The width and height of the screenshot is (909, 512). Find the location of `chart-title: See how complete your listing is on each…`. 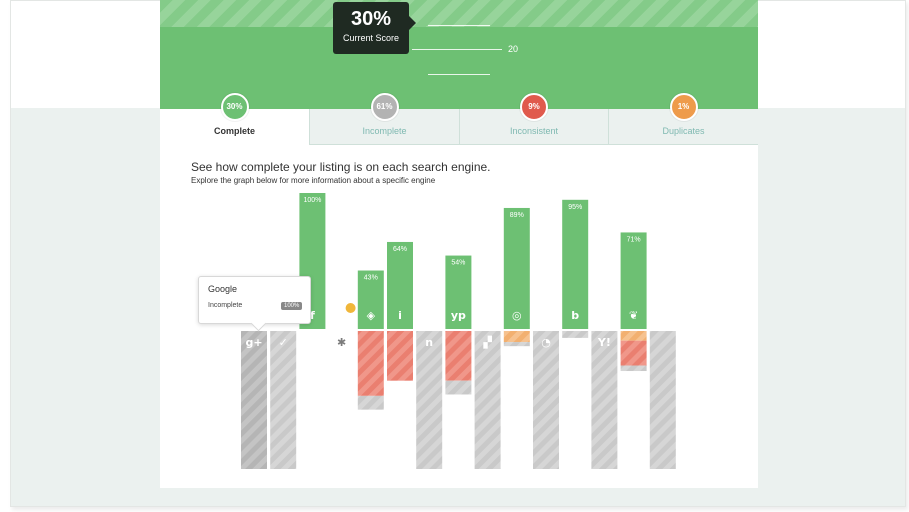

chart-title: See how complete your listing is on each… is located at coordinates (341, 167).